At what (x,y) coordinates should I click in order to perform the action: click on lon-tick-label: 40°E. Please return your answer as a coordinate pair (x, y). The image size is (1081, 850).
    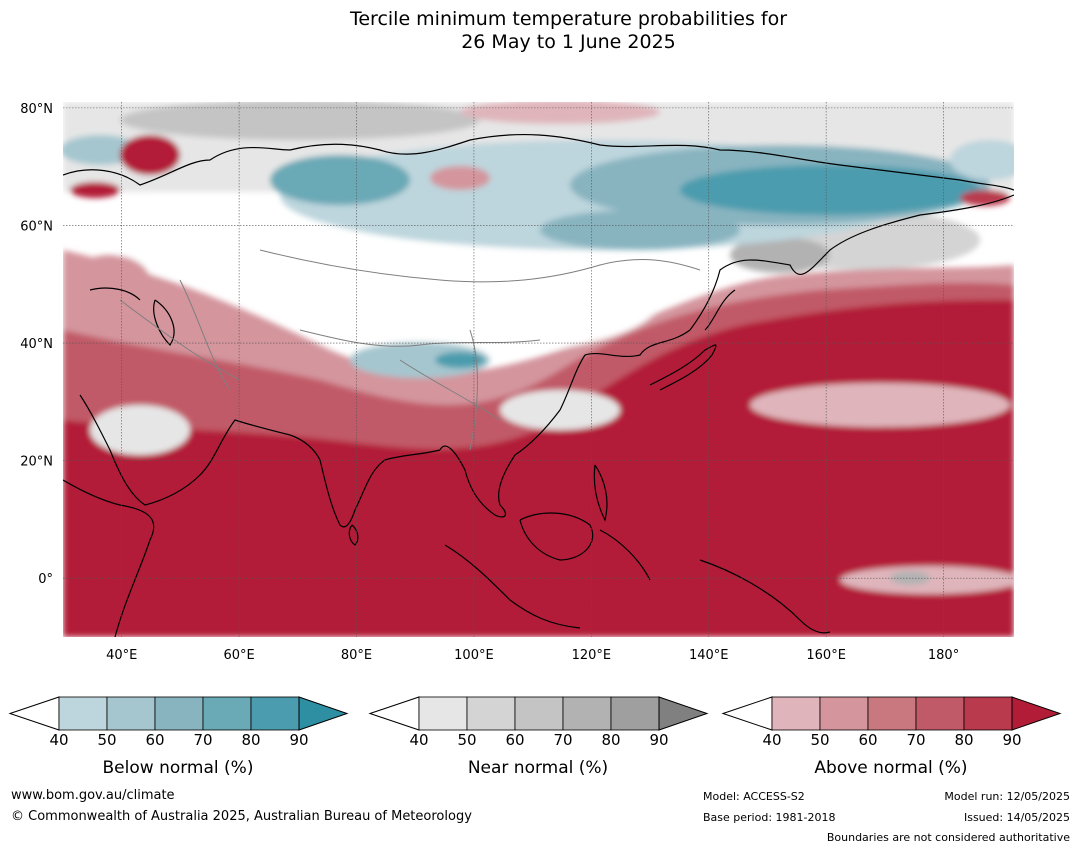
    Looking at the image, I should click on (121, 655).